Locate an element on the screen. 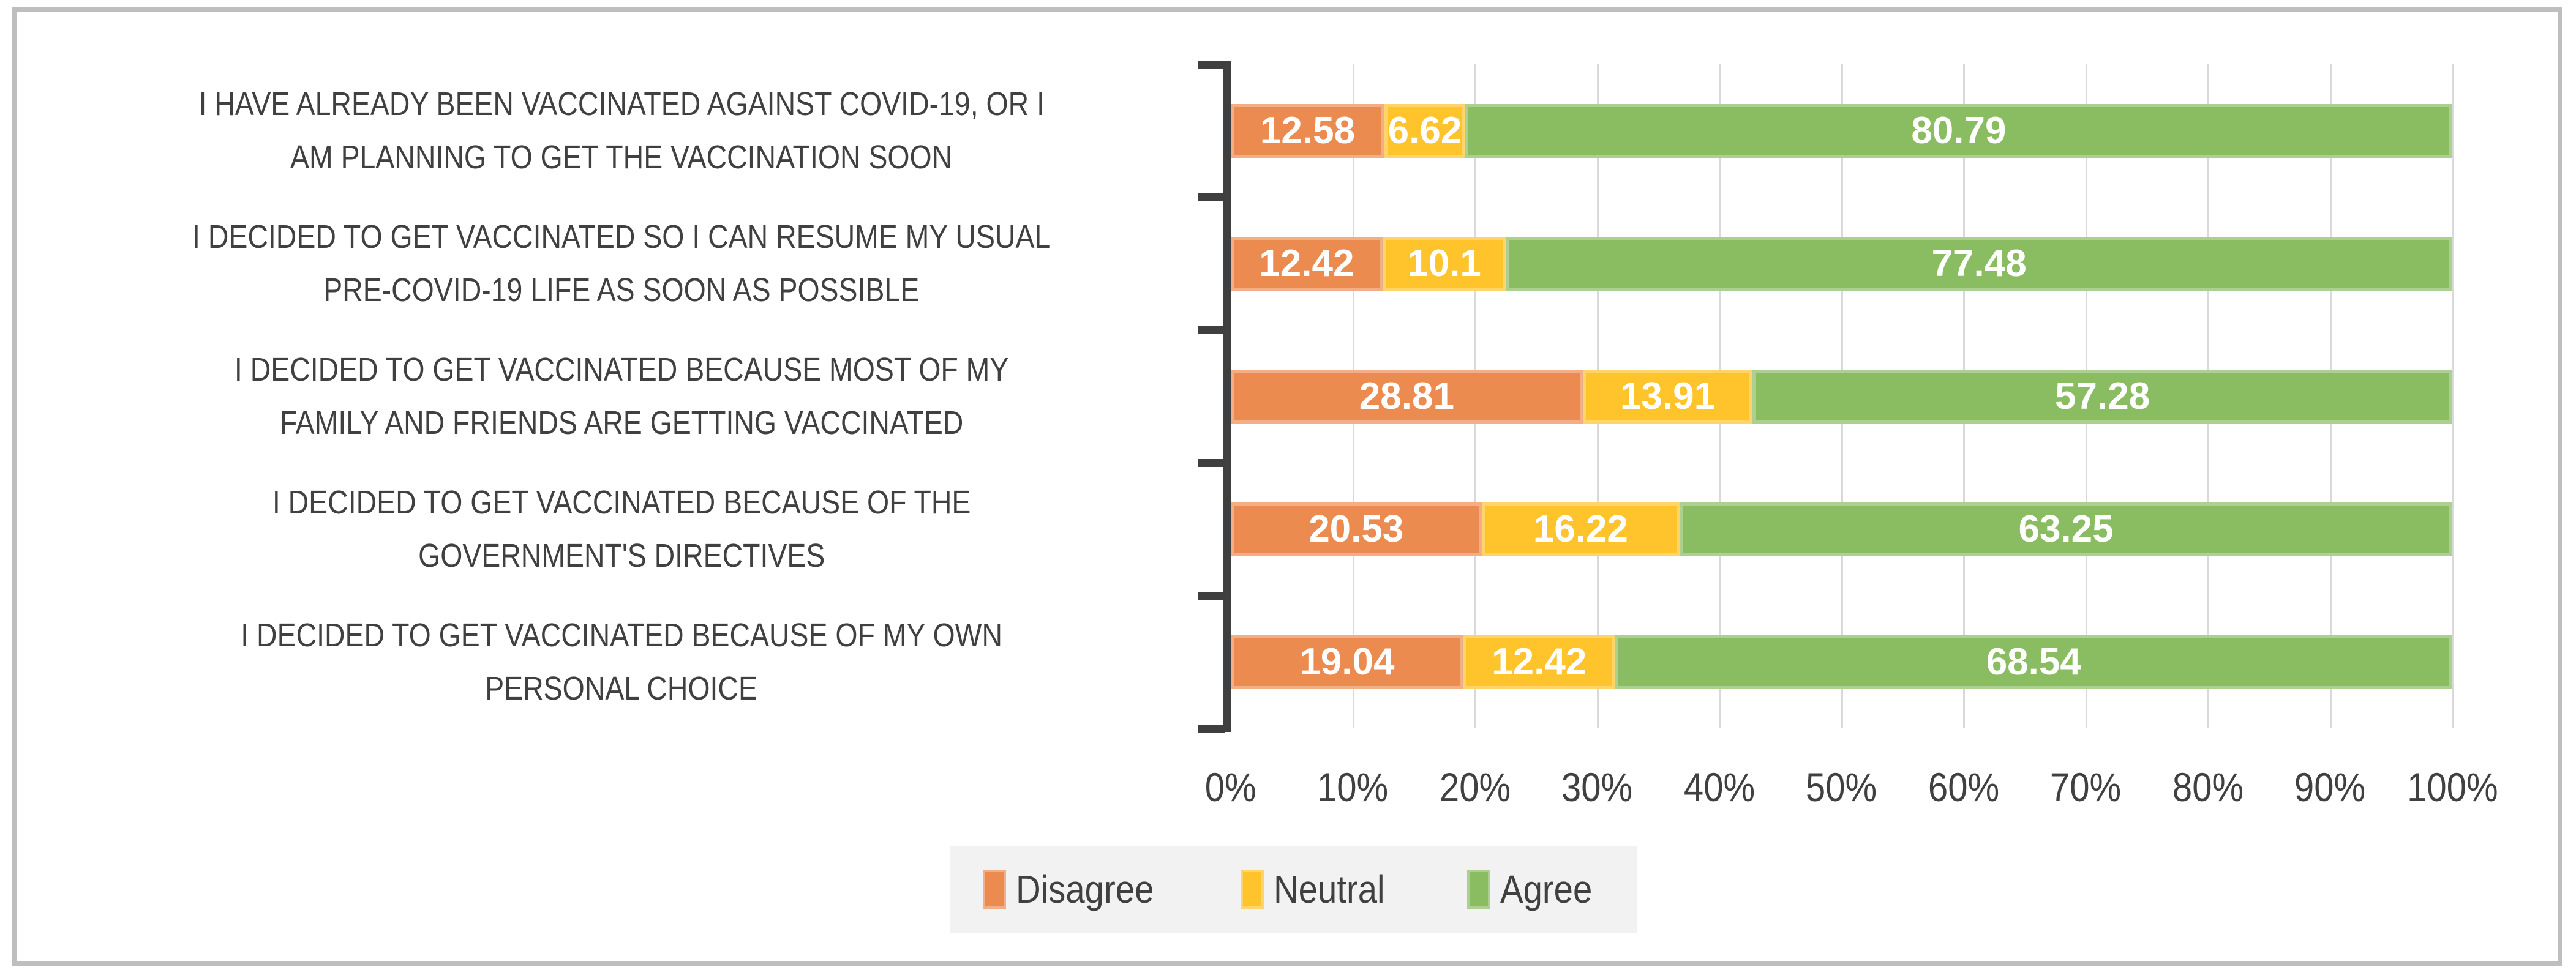 Image resolution: width=2576 pixels, height=978 pixels. bar-value-label: 68.54 is located at coordinates (2033, 662).